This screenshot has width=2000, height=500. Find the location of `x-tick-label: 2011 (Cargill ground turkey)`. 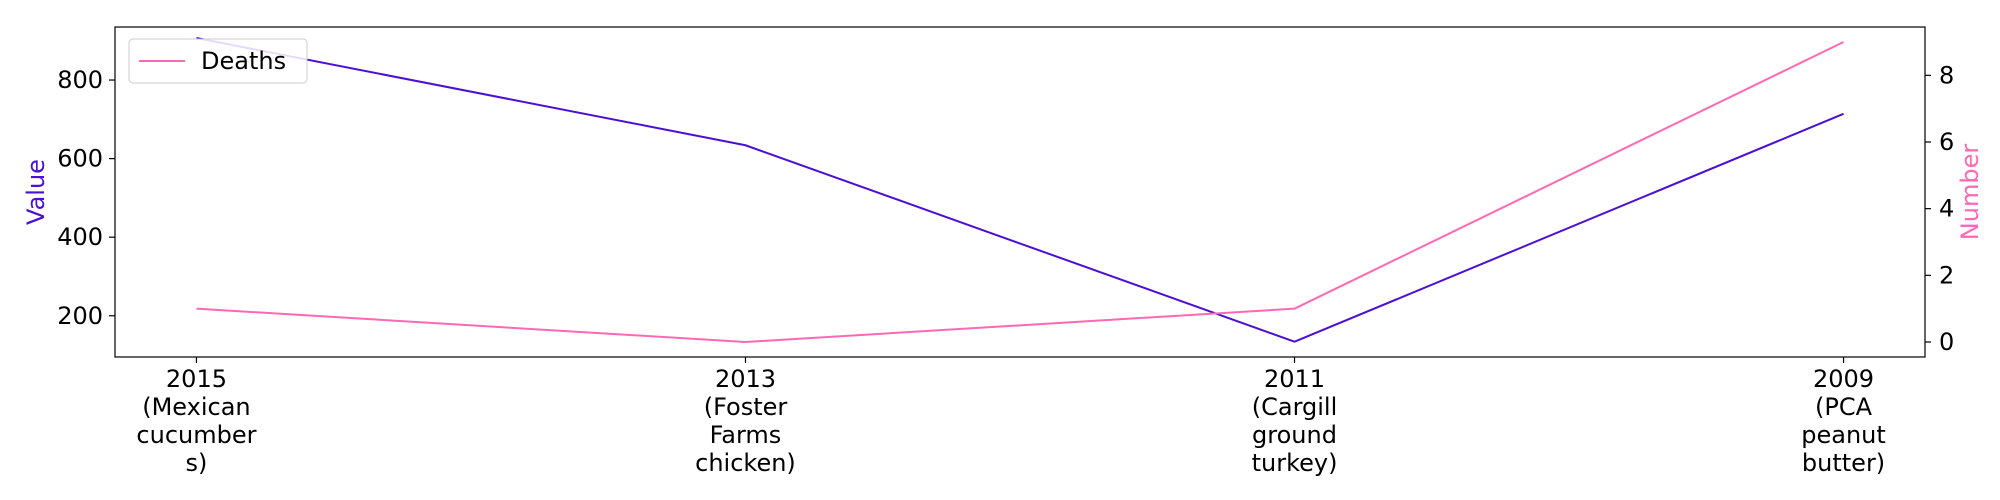

x-tick-label: 2011 (Cargill ground turkey) is located at coordinates (1295, 421).